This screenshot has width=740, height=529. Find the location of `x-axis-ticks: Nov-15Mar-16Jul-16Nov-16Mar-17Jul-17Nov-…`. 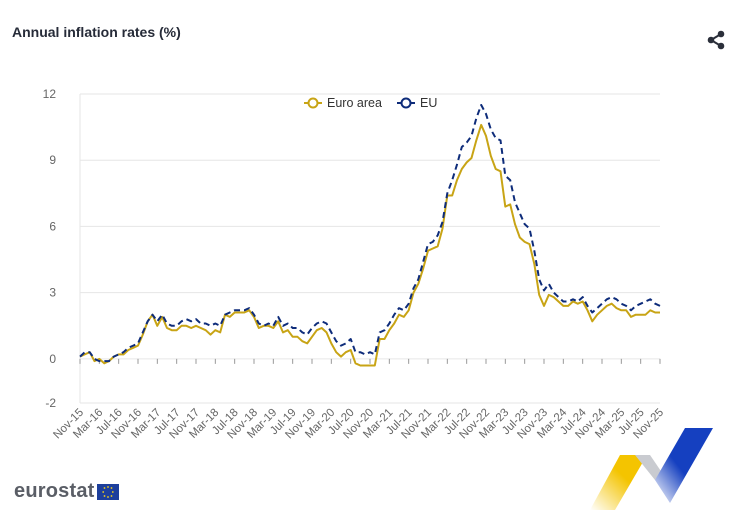

x-axis-ticks: Nov-15Mar-16Jul-16Nov-16Mar-17Jul-17Nov-… is located at coordinates (358, 399).